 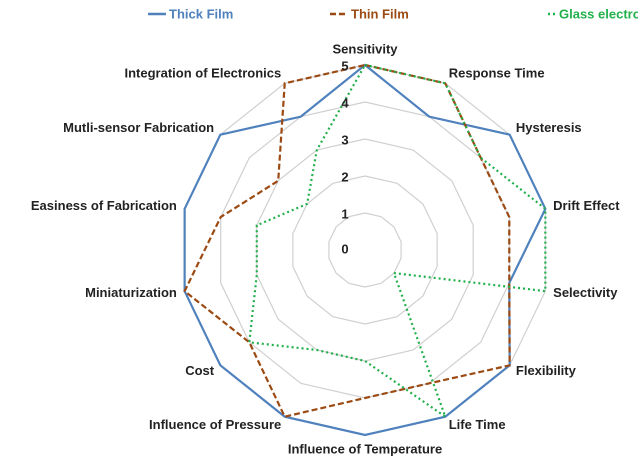 I want to click on axis-label: Influence of Temperature, so click(x=365, y=448).